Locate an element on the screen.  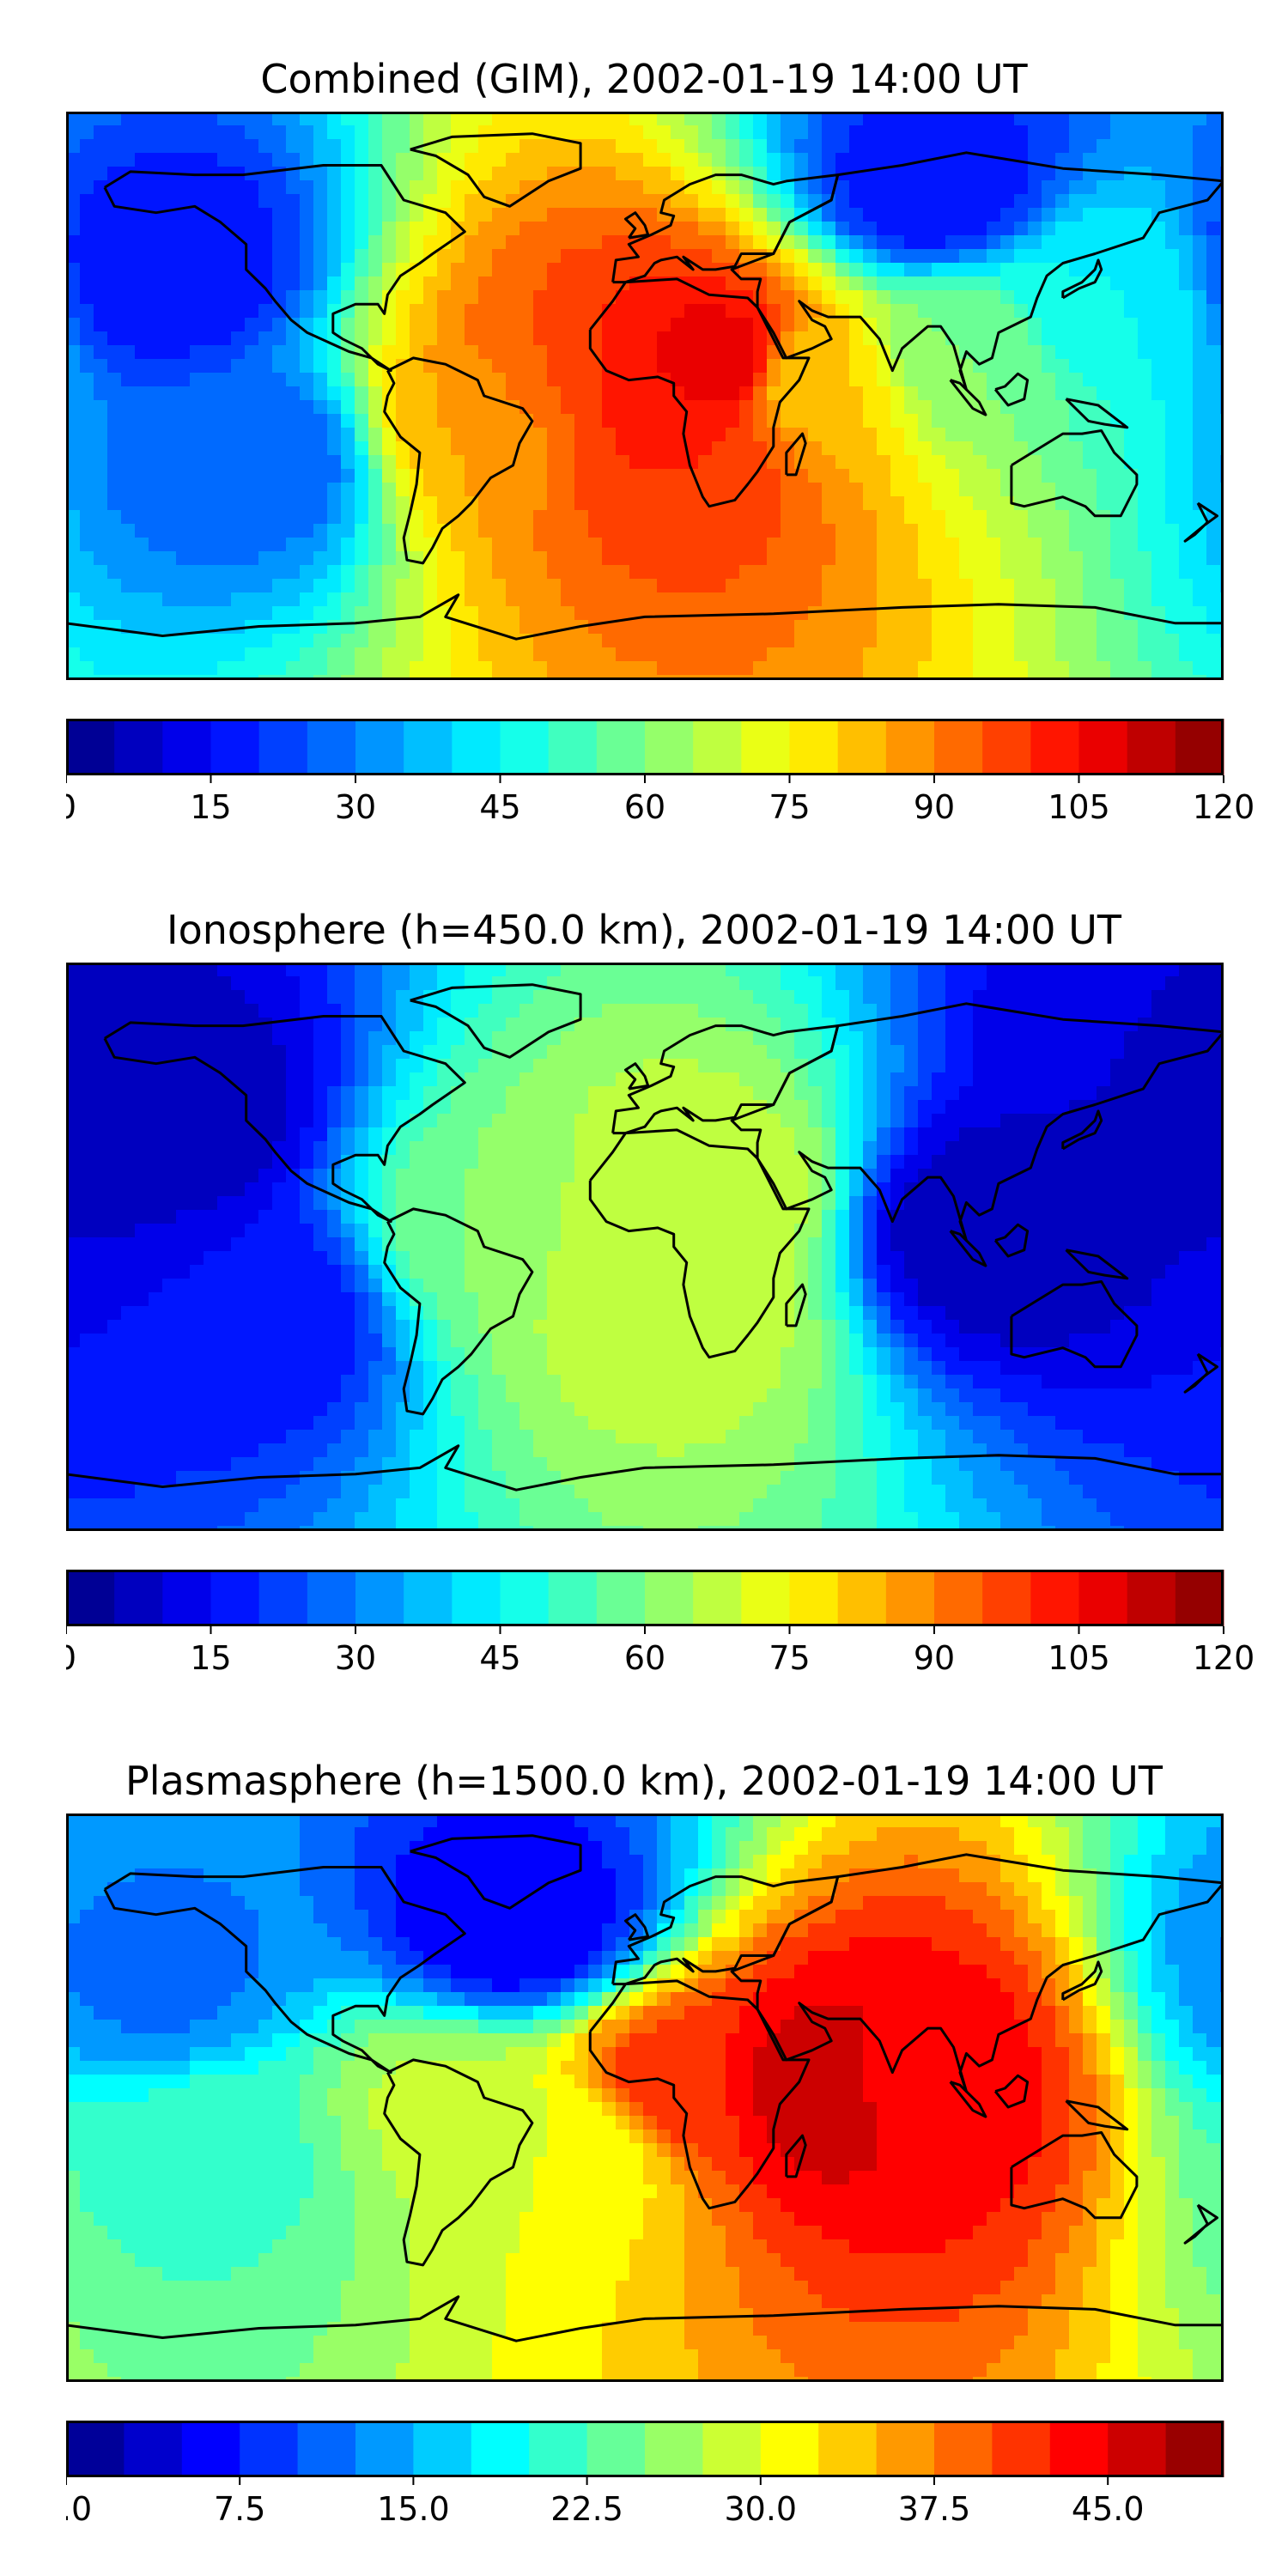
colorbar-svg-ionosphere: 0 15 30 45 60 75 90 105 120 is located at coordinates (660, 1623).